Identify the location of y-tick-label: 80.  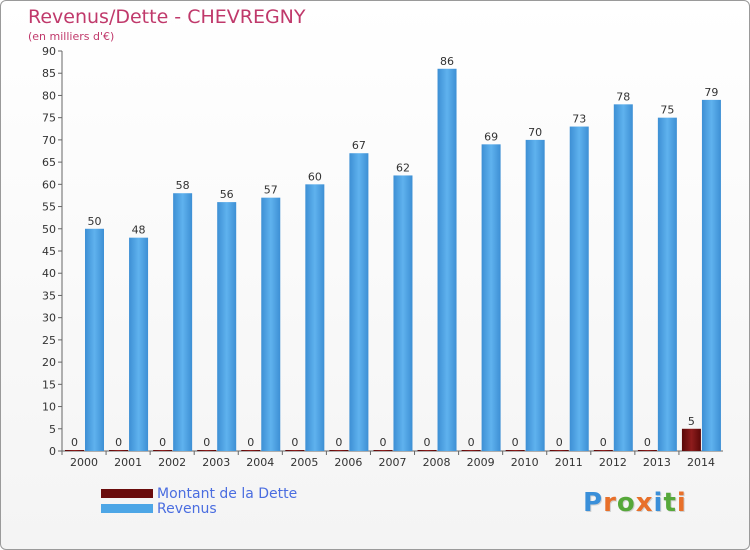
(49, 95).